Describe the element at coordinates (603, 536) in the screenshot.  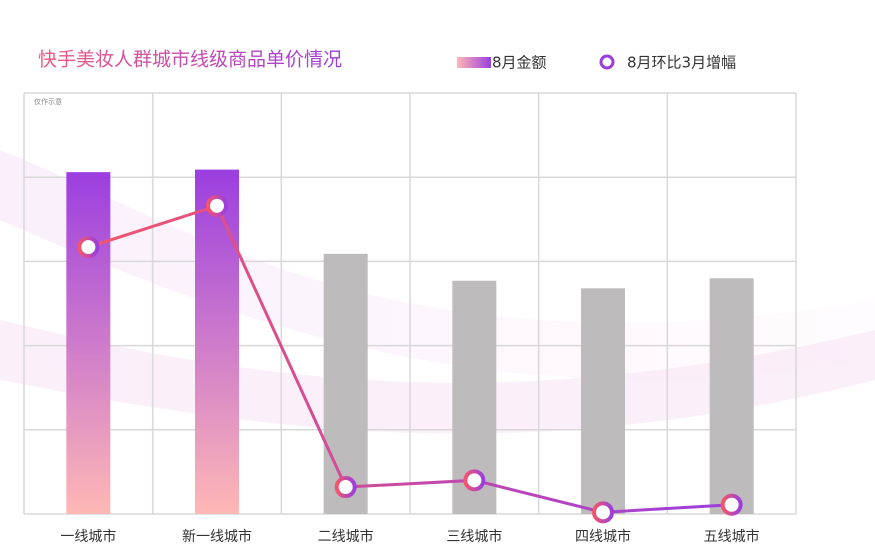
I see `x-tick-label: 四线城市` at that location.